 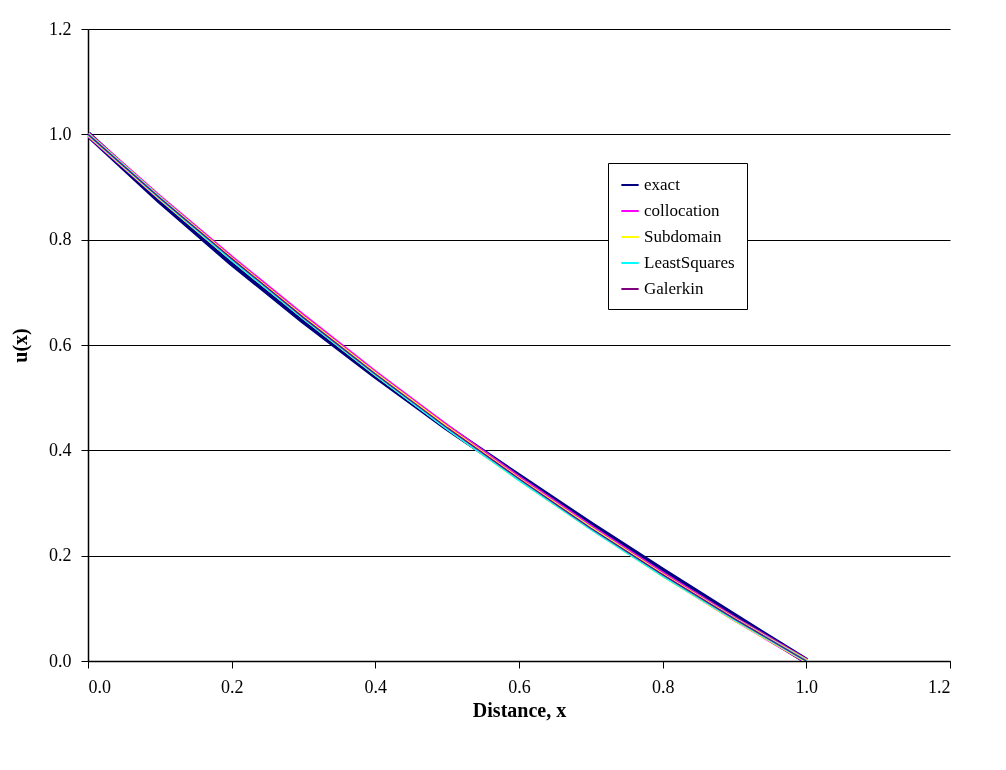 What do you see at coordinates (60, 449) in the screenshot?
I see `y-tick-label: 0.4` at bounding box center [60, 449].